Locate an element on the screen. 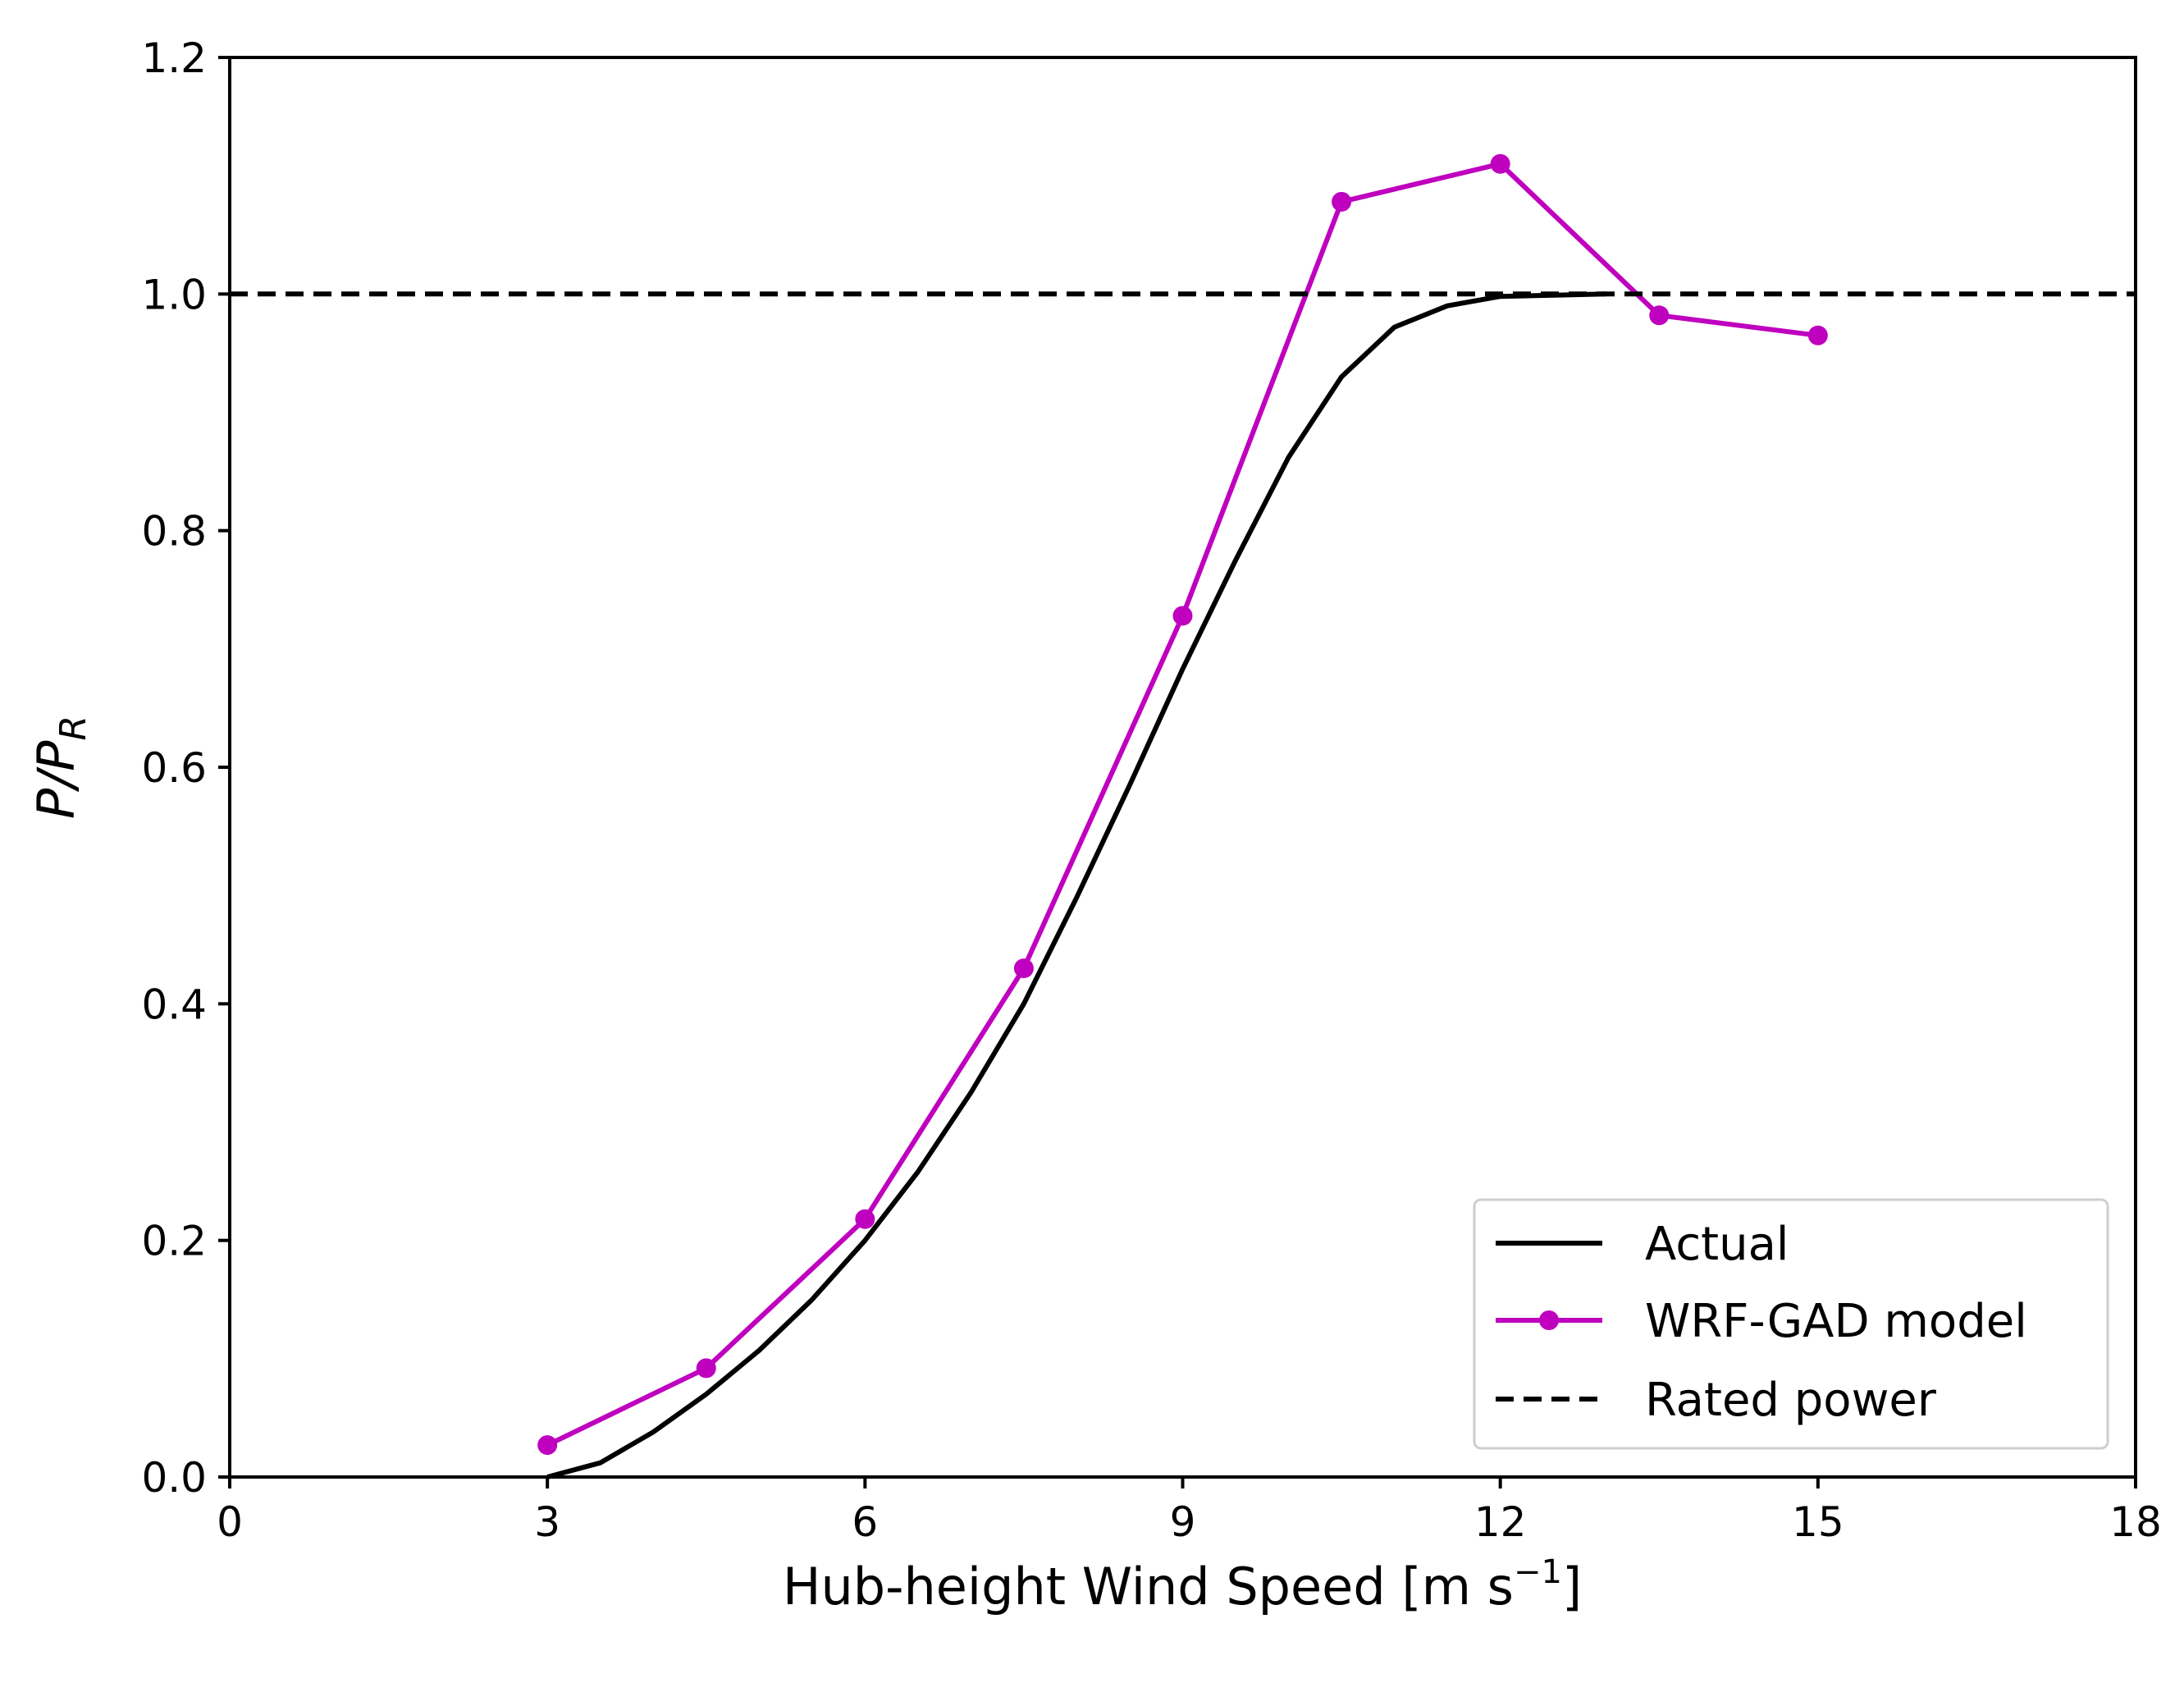 The image size is (2184, 1692). legend-label-rated-power: Rated power is located at coordinates (1791, 1400).